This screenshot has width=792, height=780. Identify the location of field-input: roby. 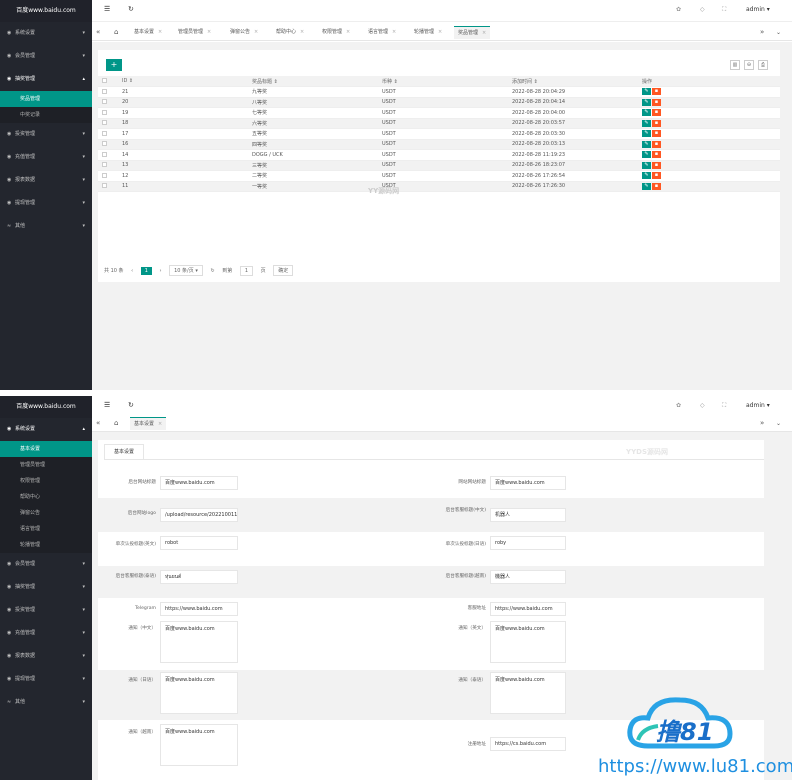
(528, 543).